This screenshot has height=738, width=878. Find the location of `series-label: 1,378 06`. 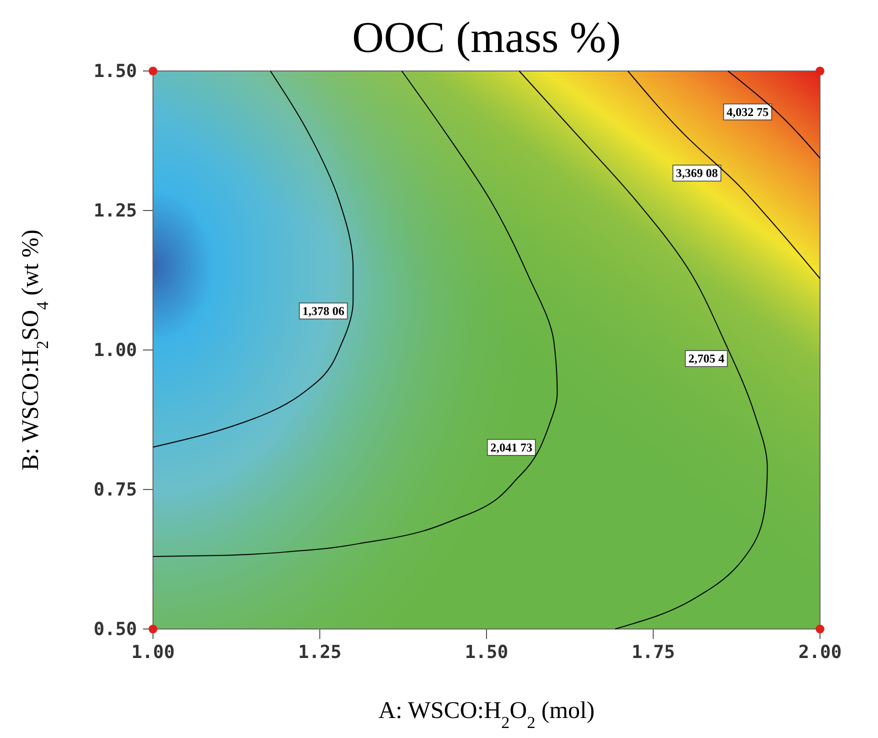

series-label: 1,378 06 is located at coordinates (323, 311).